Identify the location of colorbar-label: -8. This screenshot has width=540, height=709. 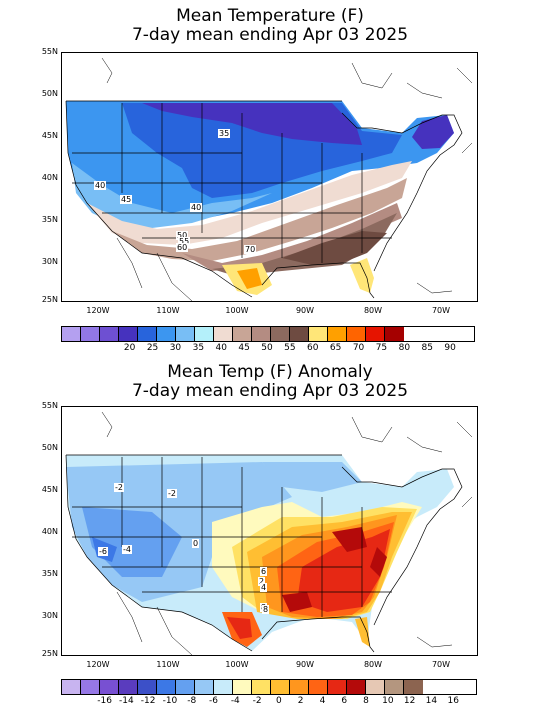
(192, 701).